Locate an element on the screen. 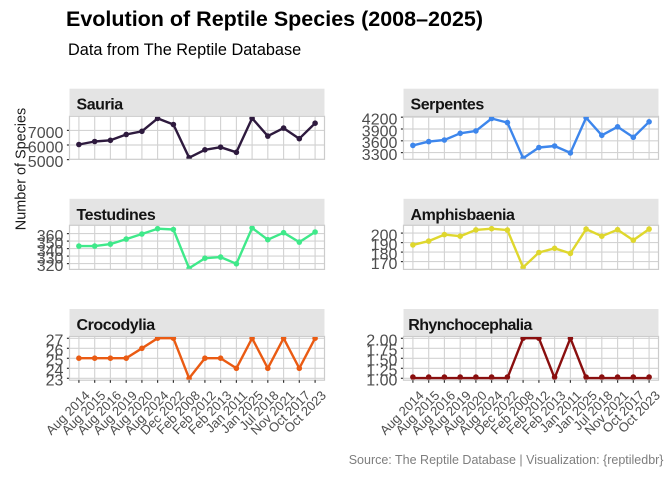 This screenshot has width=672, height=480. svg-text: Testudines is located at coordinates (116, 215).